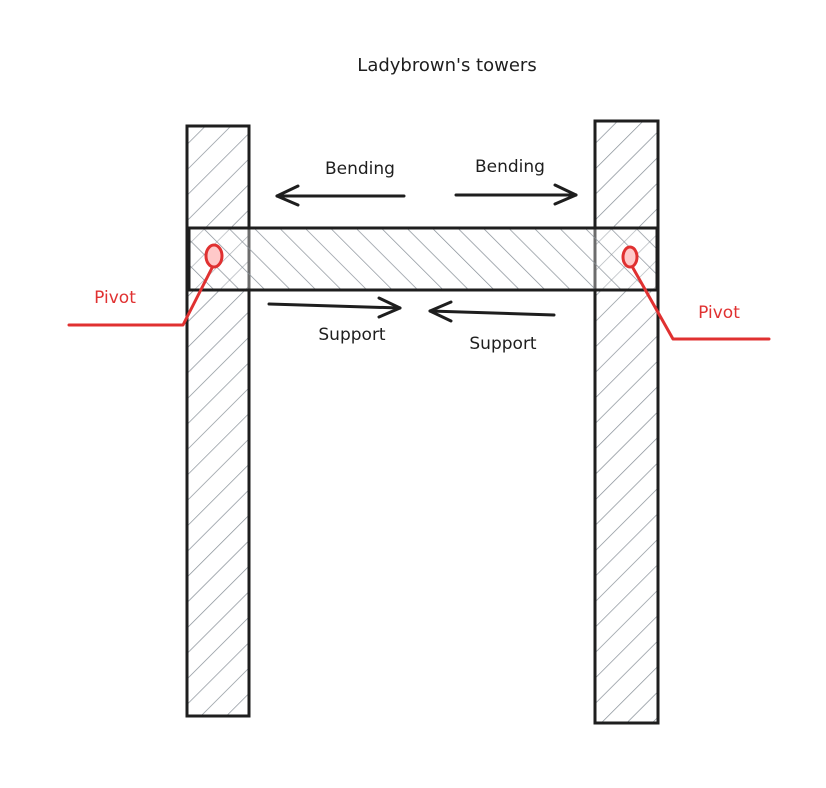 This screenshot has width=826, height=788. I want to click on support-arrow-left, so click(334, 307).